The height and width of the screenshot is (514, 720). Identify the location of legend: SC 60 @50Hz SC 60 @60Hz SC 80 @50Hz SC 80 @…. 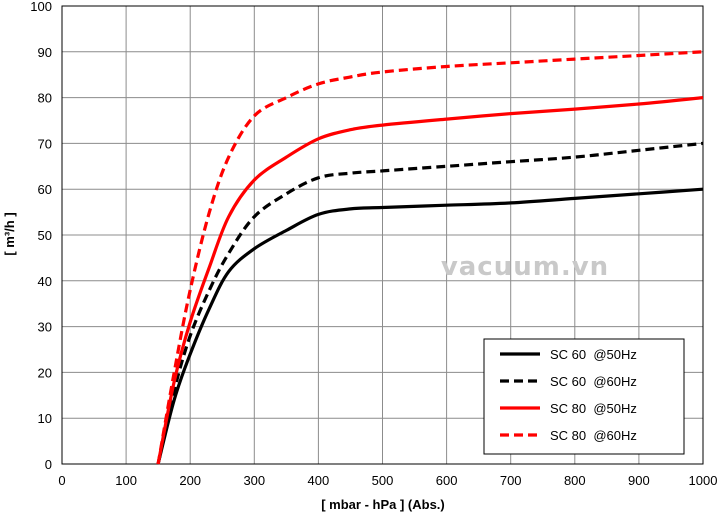
(584, 396).